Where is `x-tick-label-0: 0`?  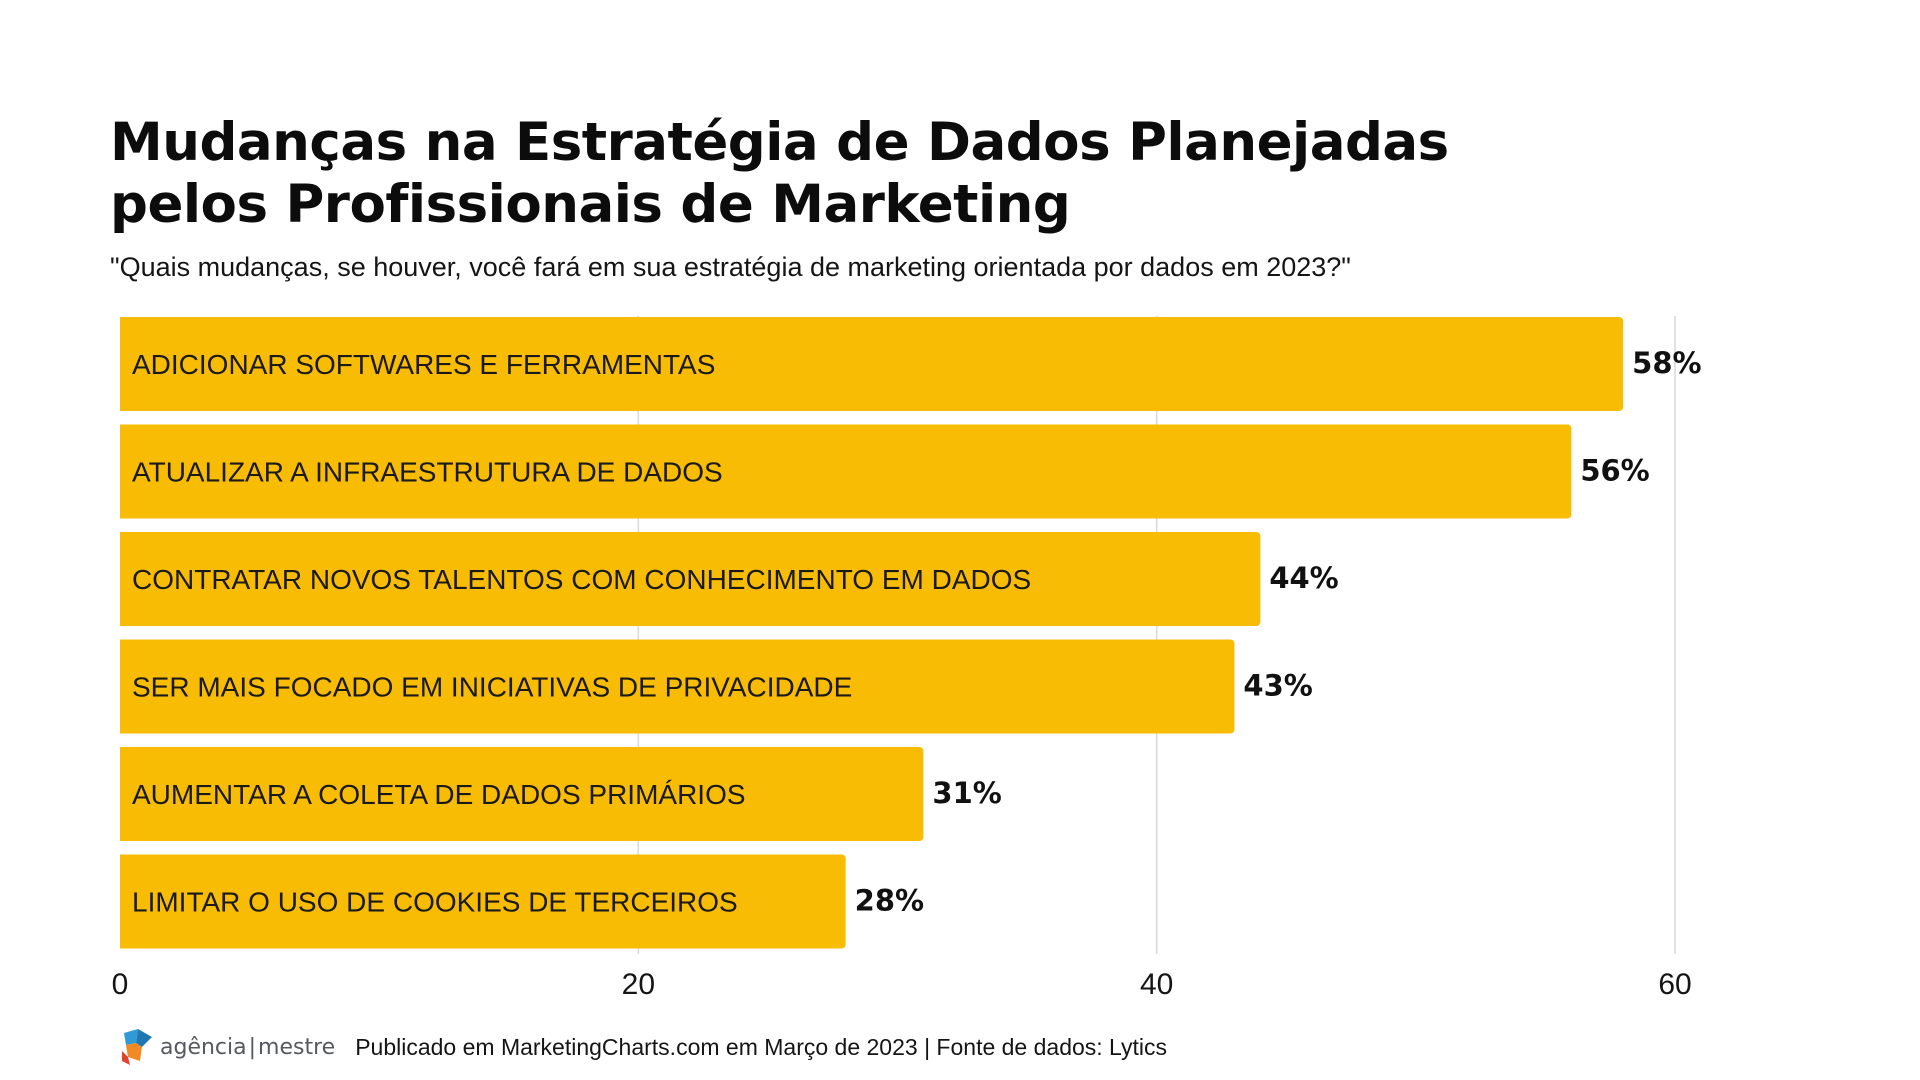
x-tick-label-0: 0 is located at coordinates (120, 984).